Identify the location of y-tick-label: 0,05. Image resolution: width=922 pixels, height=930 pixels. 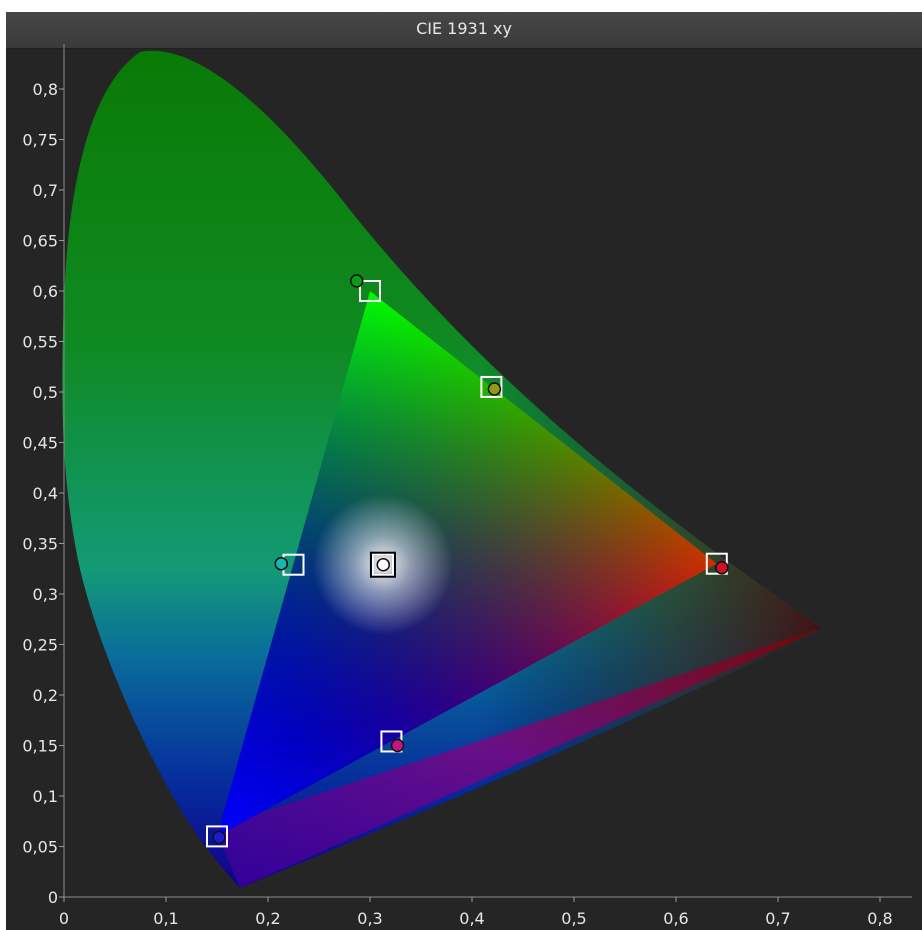
(40, 847).